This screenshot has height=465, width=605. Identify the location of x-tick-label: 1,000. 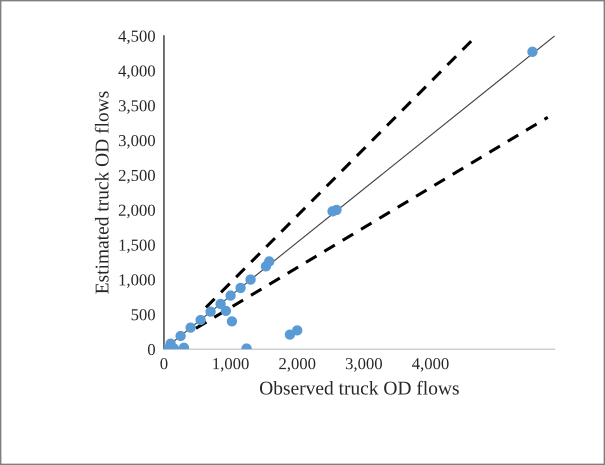
(231, 365).